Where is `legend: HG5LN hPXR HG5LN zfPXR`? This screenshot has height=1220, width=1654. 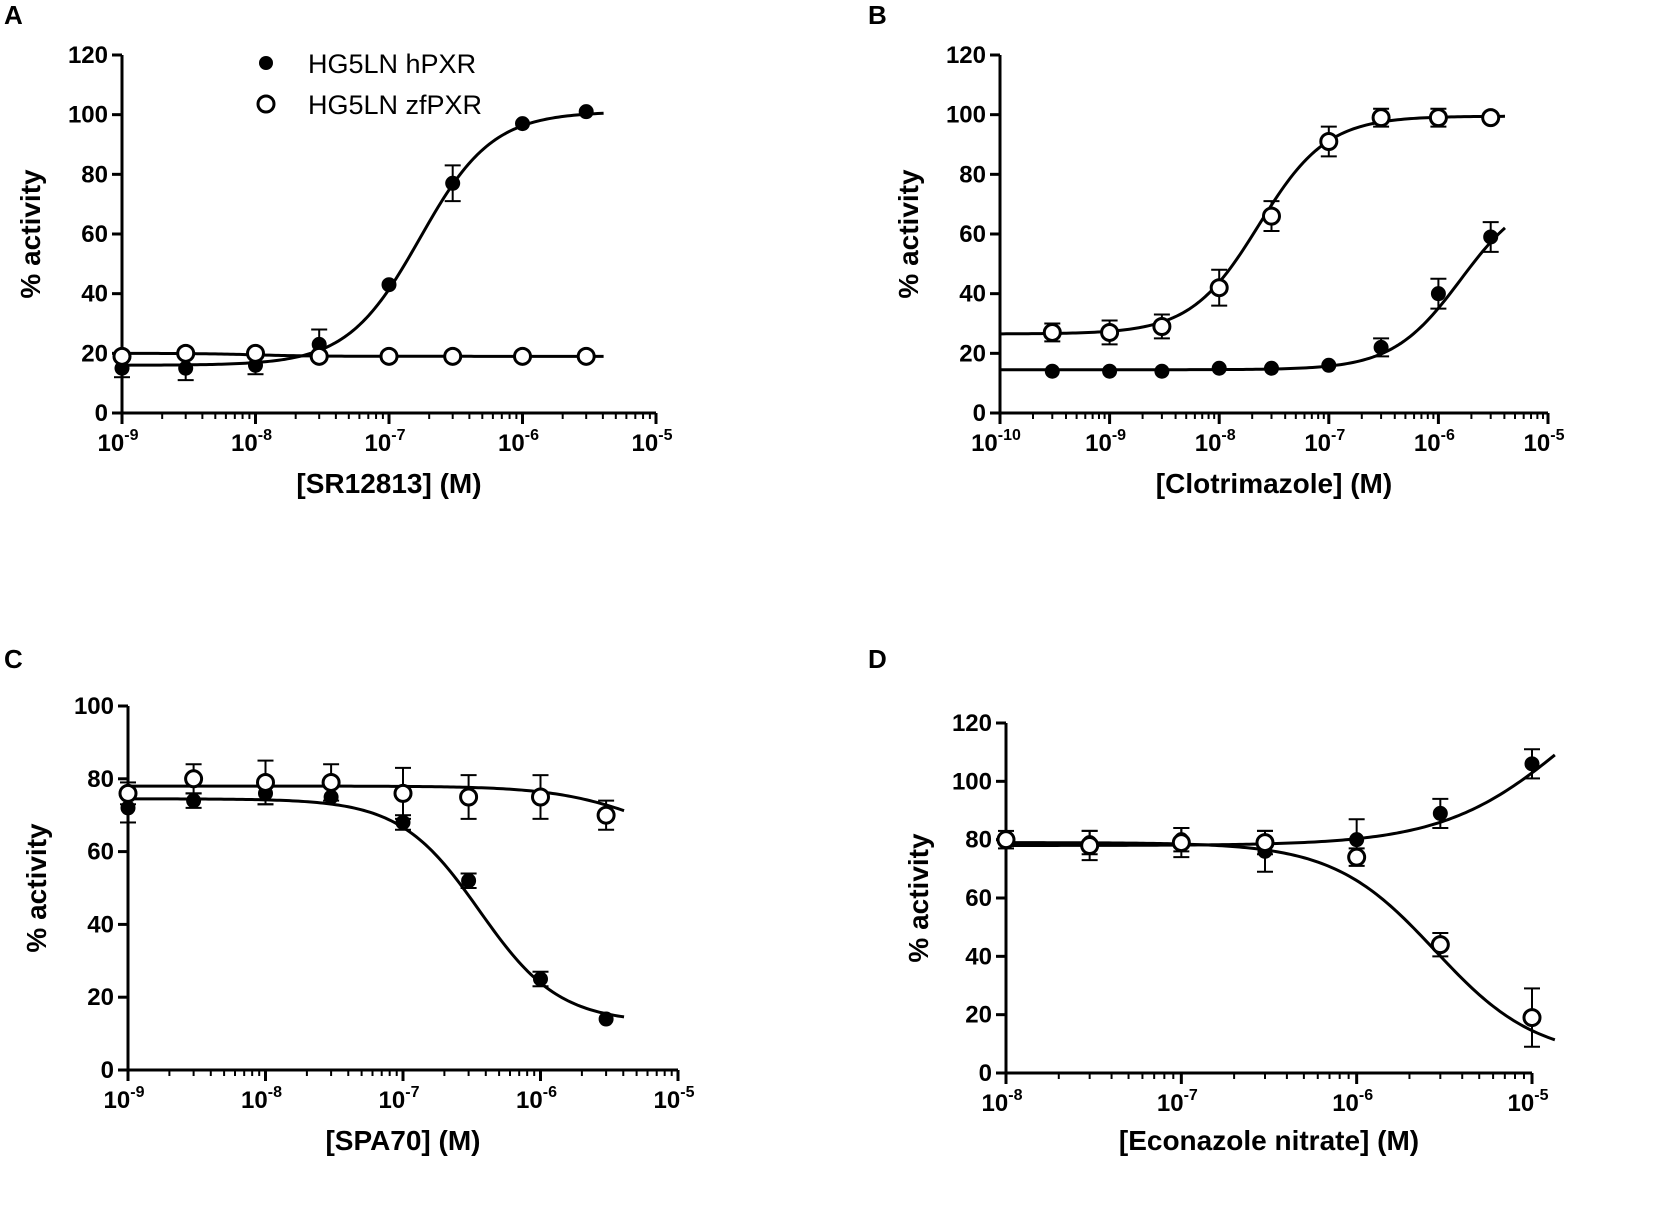 legend: HG5LN hPXR HG5LN zfPXR is located at coordinates (369, 84).